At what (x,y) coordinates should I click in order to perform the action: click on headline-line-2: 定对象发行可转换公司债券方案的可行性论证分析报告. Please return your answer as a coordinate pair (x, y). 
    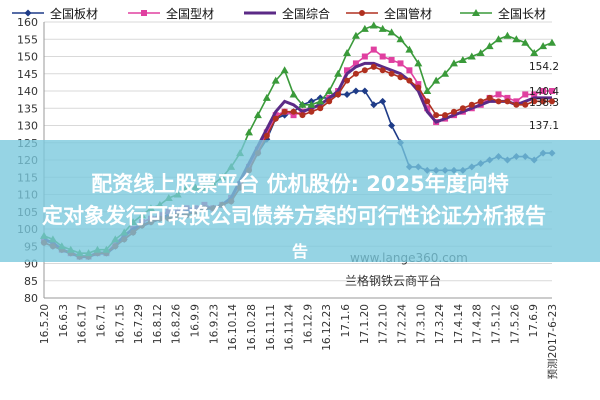
    Looking at the image, I should click on (294, 216).